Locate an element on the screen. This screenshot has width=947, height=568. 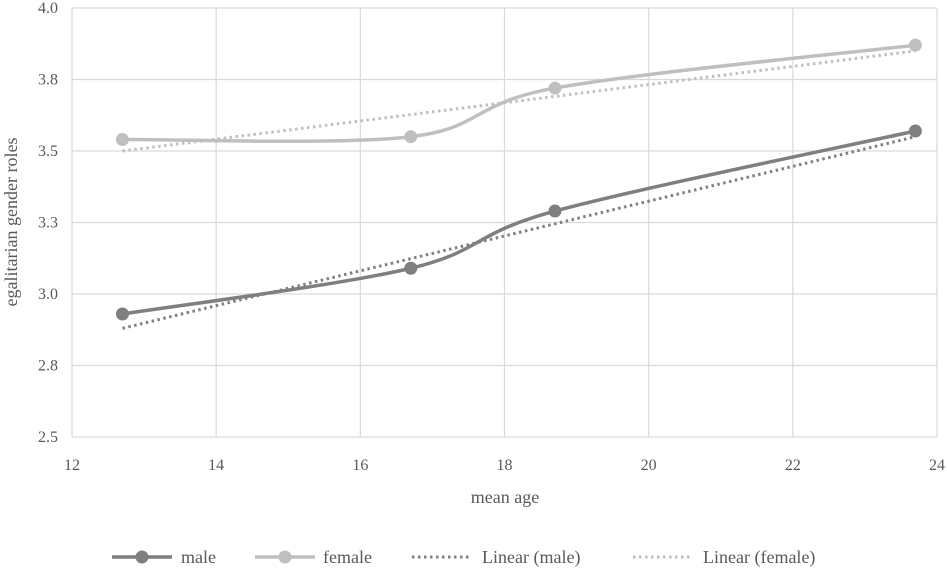
legend-marker-female is located at coordinates (285, 557).